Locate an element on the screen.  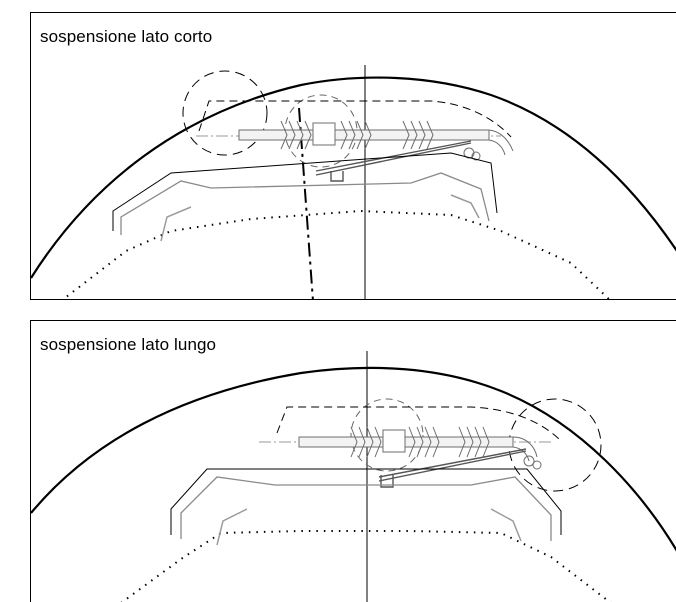
panel-title-short: sospensione lato corto is located at coordinates (126, 36).